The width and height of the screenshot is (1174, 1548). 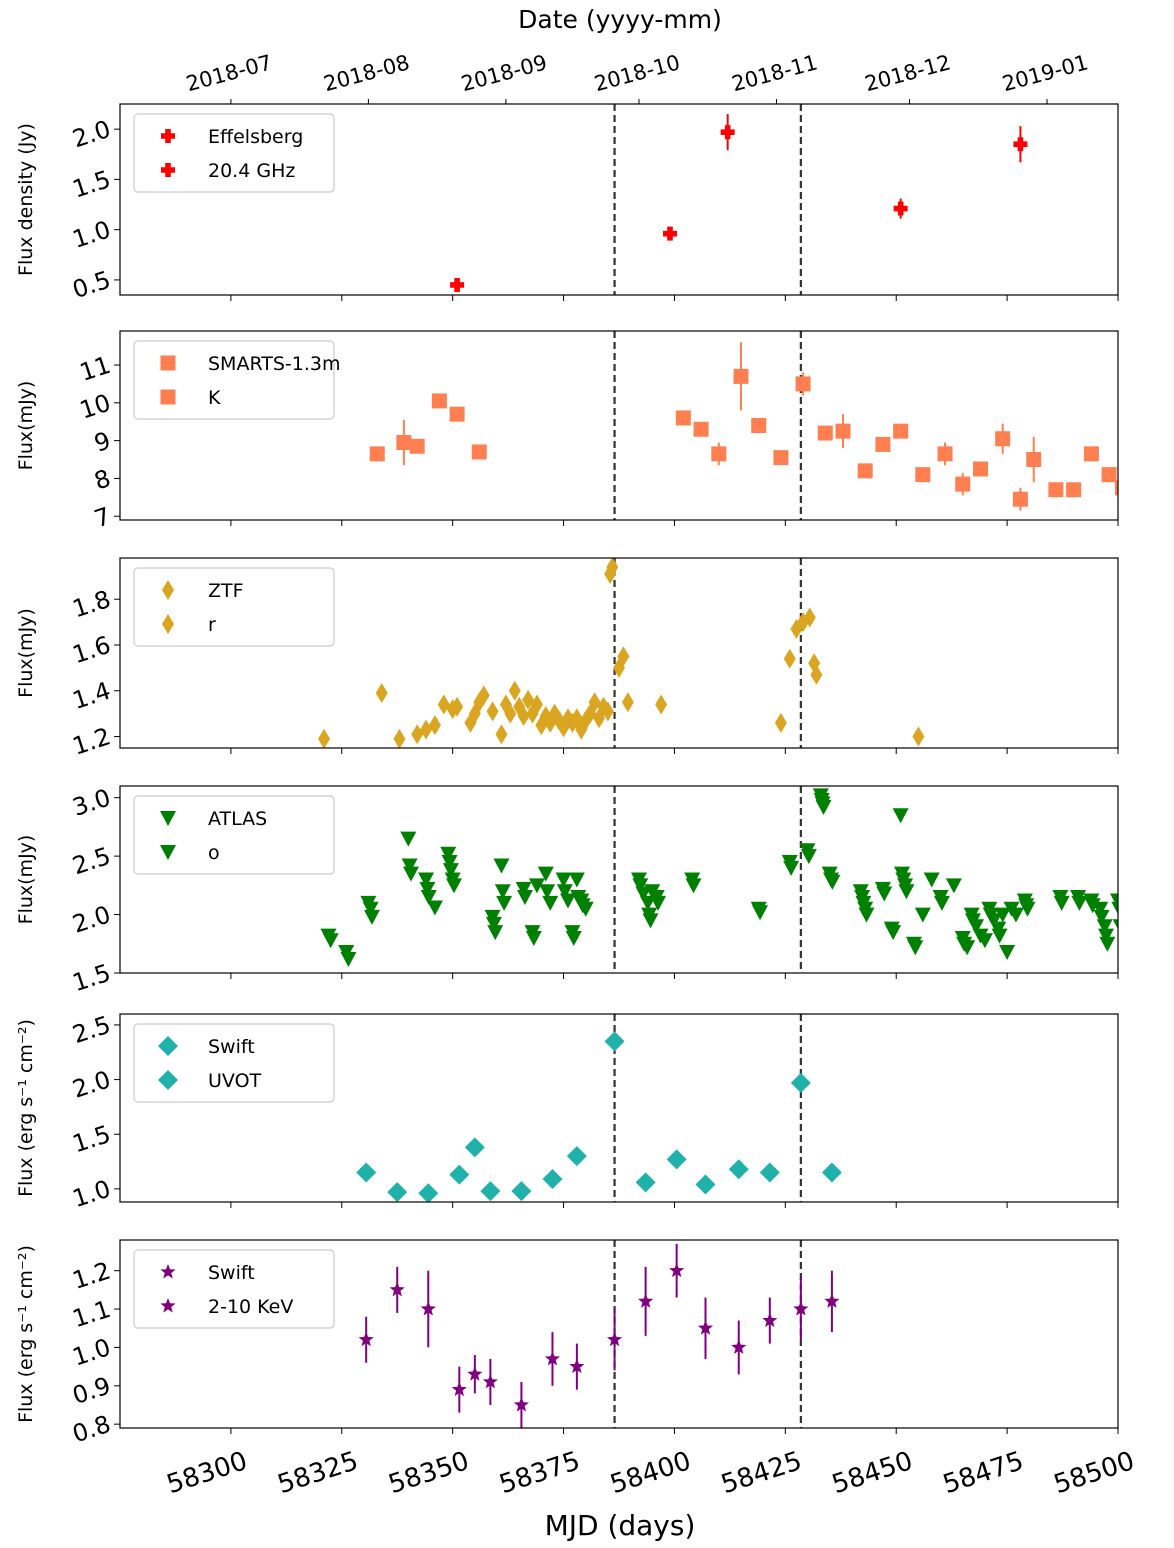 I want to click on bottom-x-axis-title: MJD (days), so click(x=620, y=1525).